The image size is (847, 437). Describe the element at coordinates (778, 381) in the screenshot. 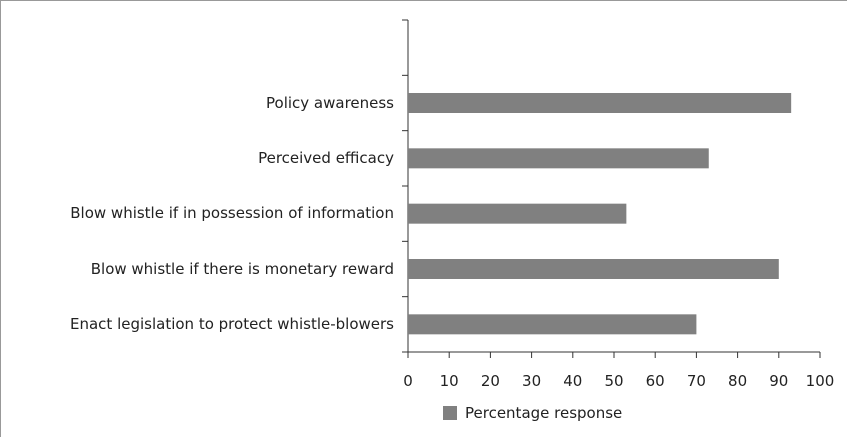

I see `x-tick-label: 90` at that location.